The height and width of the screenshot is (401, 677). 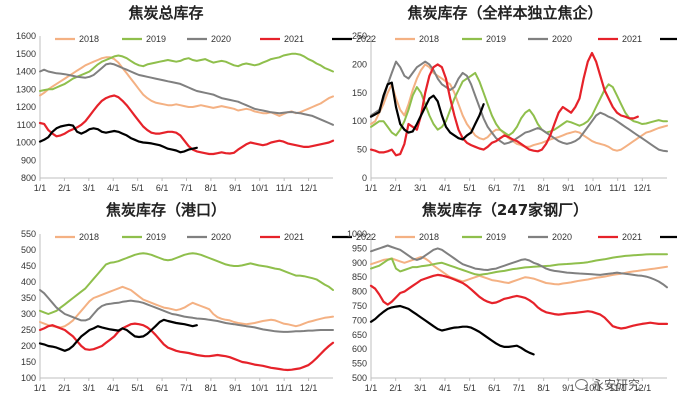 What do you see at coordinates (28, 298) in the screenshot?
I see `y-tick-label: 350` at bounding box center [28, 298].